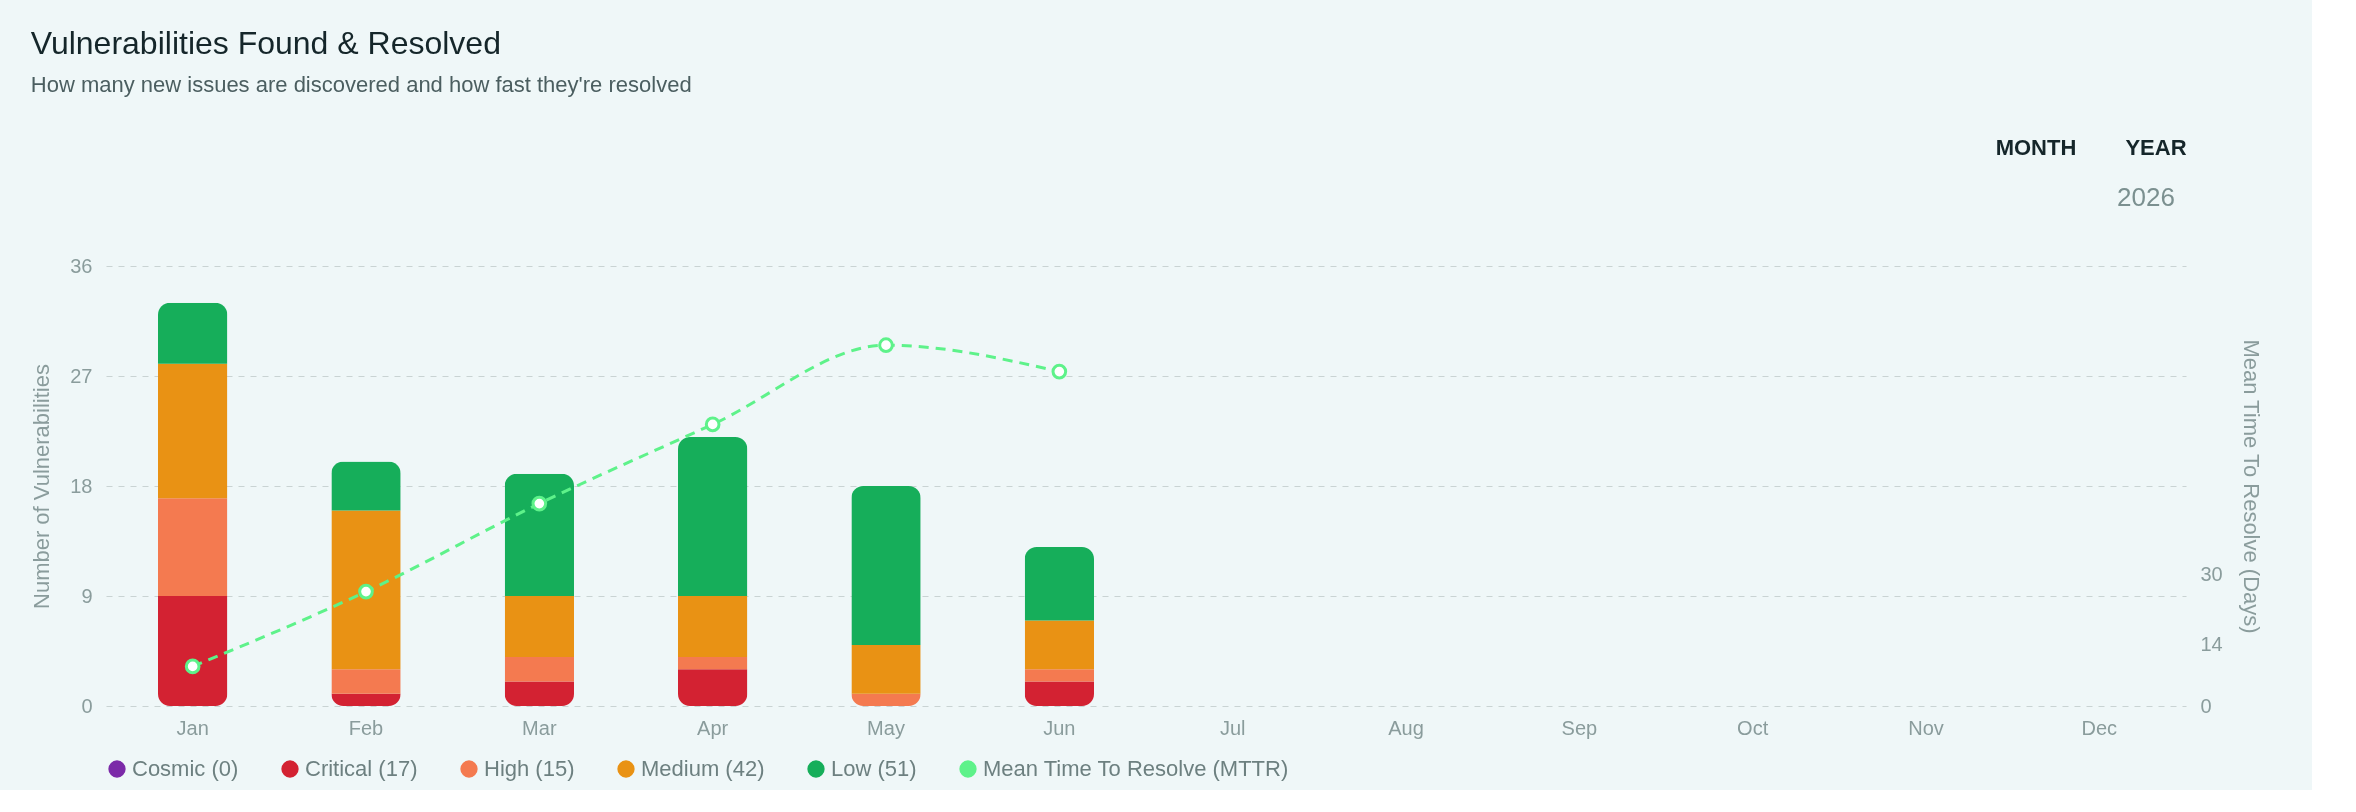 The image size is (2356, 812). What do you see at coordinates (2036, 147) in the screenshot?
I see `text: MONTH` at bounding box center [2036, 147].